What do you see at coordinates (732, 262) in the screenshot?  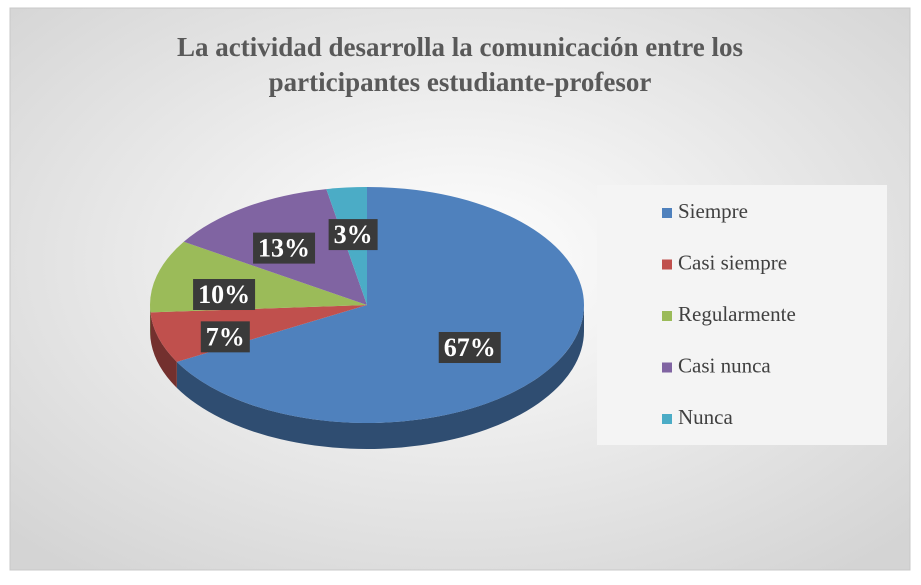 I see `legend-label: Casi siempre` at bounding box center [732, 262].